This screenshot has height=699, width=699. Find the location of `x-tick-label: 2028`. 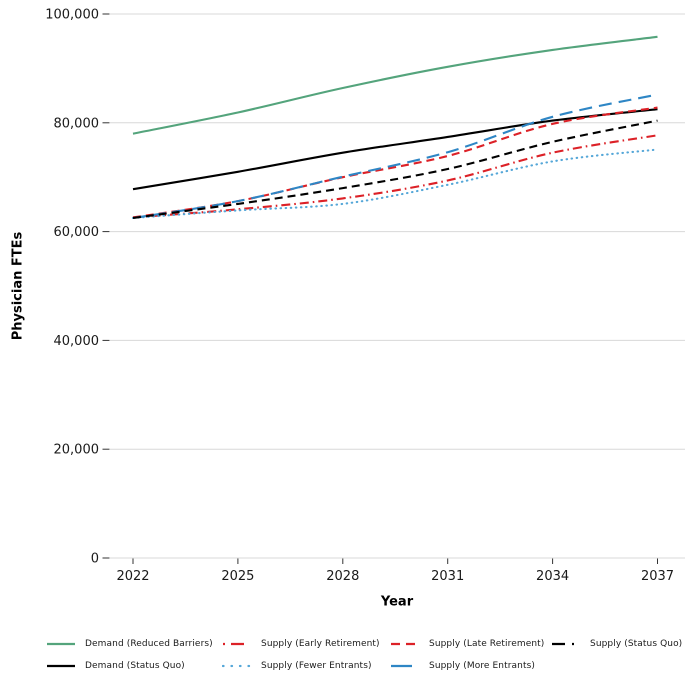

x-tick-label: 2028 is located at coordinates (342, 576).